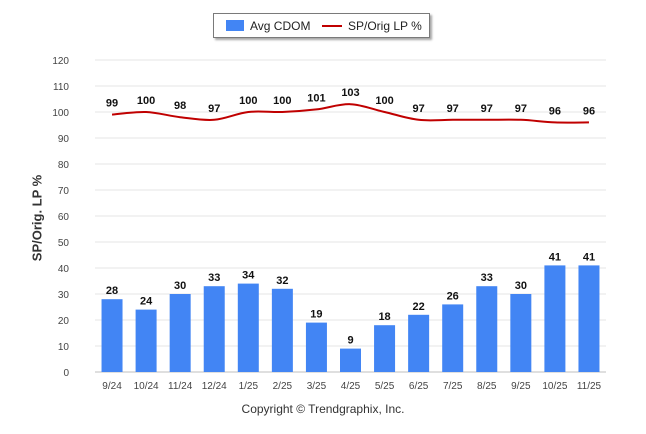 The width and height of the screenshot is (646, 434). Describe the element at coordinates (385, 25) in the screenshot. I see `legend-label: SP/Orig LP %` at that location.